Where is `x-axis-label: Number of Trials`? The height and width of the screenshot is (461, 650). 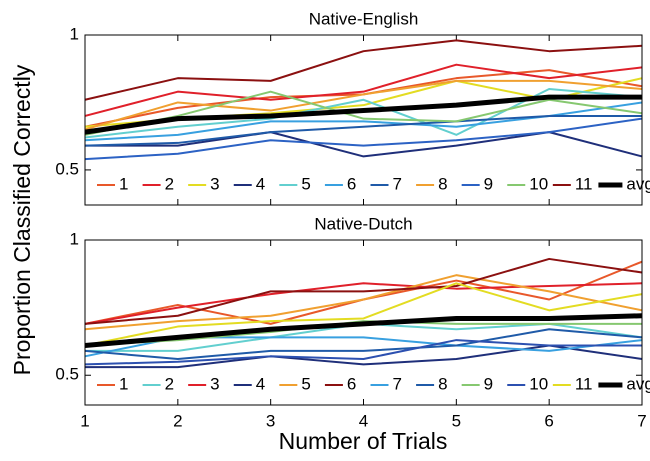 x-axis-label: Number of Trials is located at coordinates (363, 441).